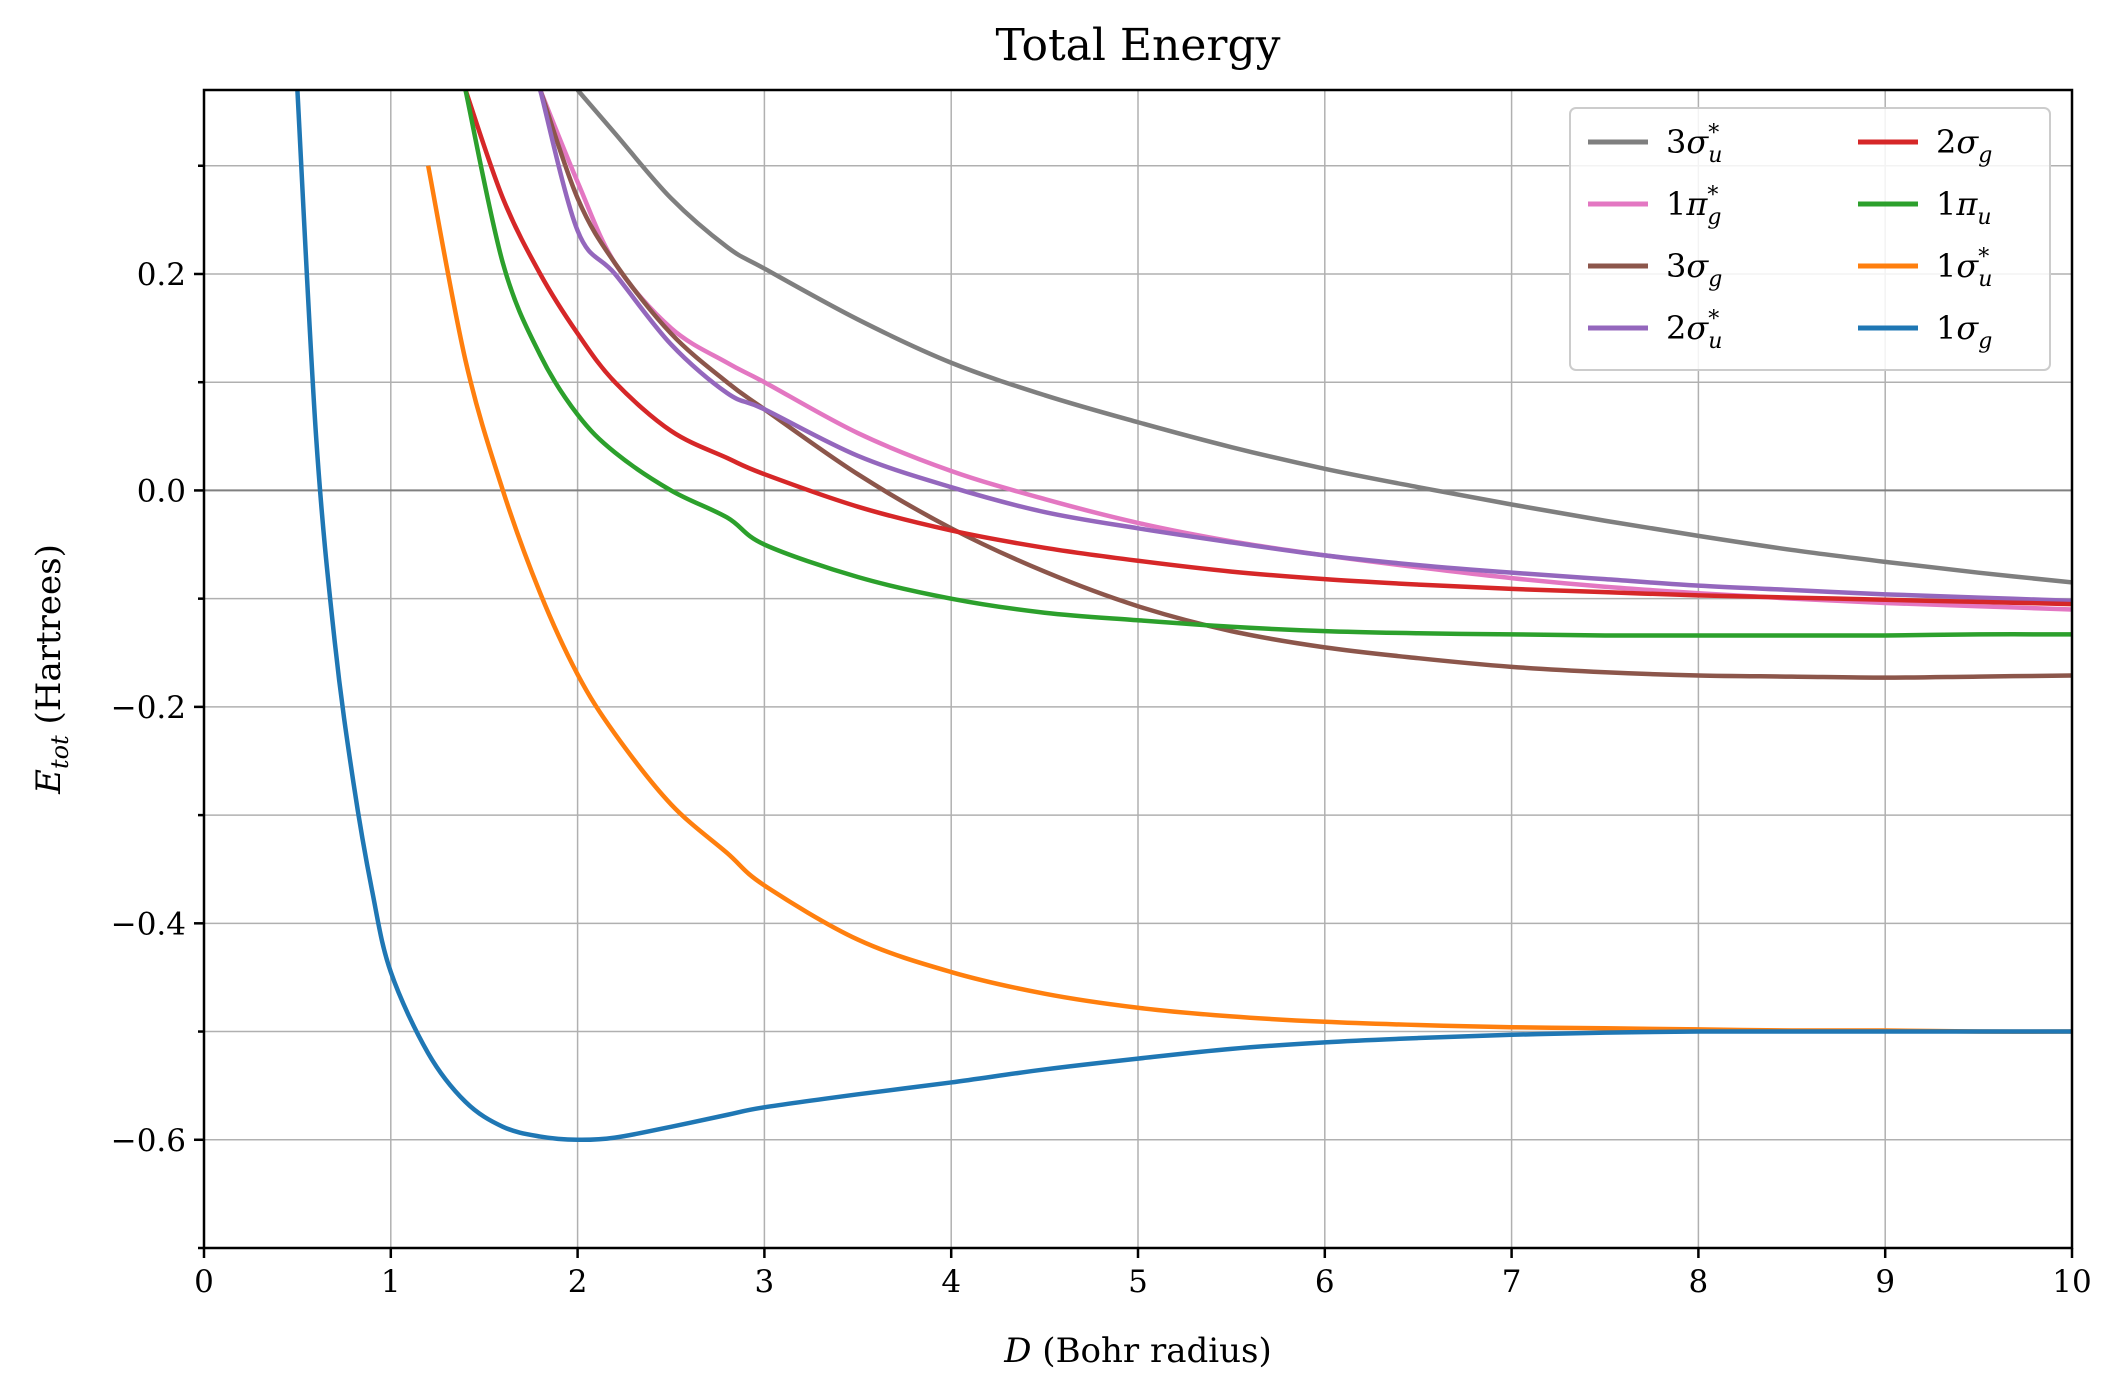 The image size is (2113, 1398). What do you see at coordinates (1694, 330) in the screenshot?
I see `legend-entry-label: 2σ* u` at bounding box center [1694, 330].